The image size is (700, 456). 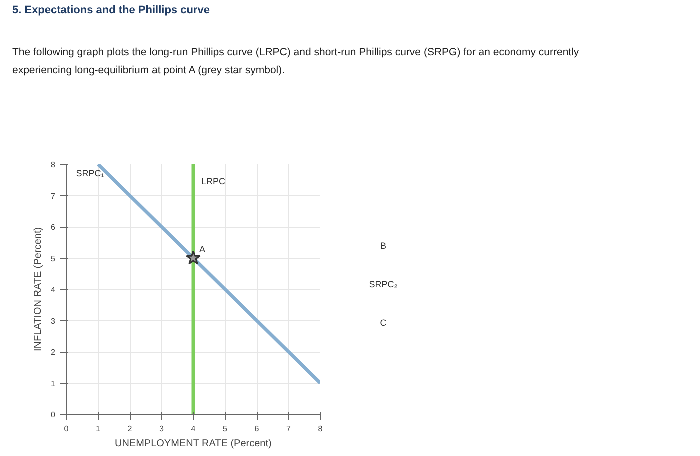 What do you see at coordinates (130, 429) in the screenshot?
I see `x-tick-label: 2` at bounding box center [130, 429].